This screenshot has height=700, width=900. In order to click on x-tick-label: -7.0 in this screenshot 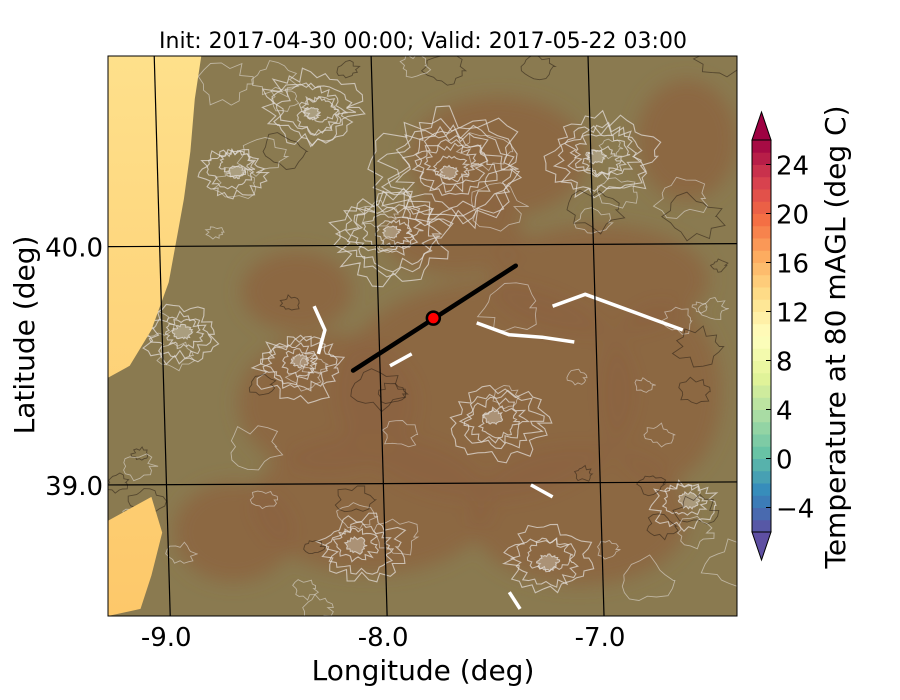, I will do `click(600, 638)`.